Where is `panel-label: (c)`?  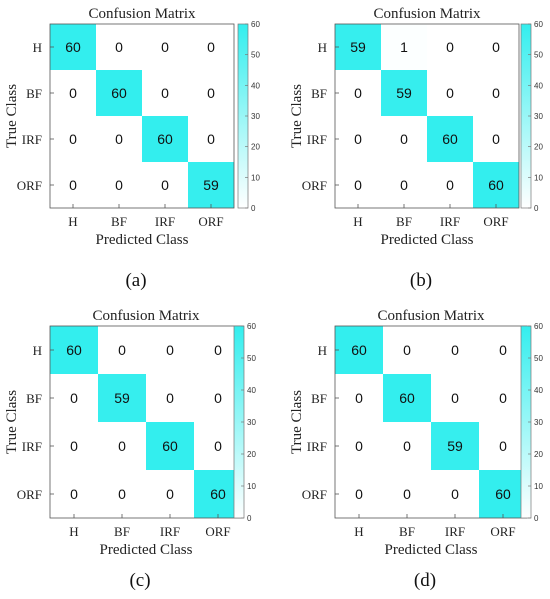
panel-label: (c) is located at coordinates (139, 580).